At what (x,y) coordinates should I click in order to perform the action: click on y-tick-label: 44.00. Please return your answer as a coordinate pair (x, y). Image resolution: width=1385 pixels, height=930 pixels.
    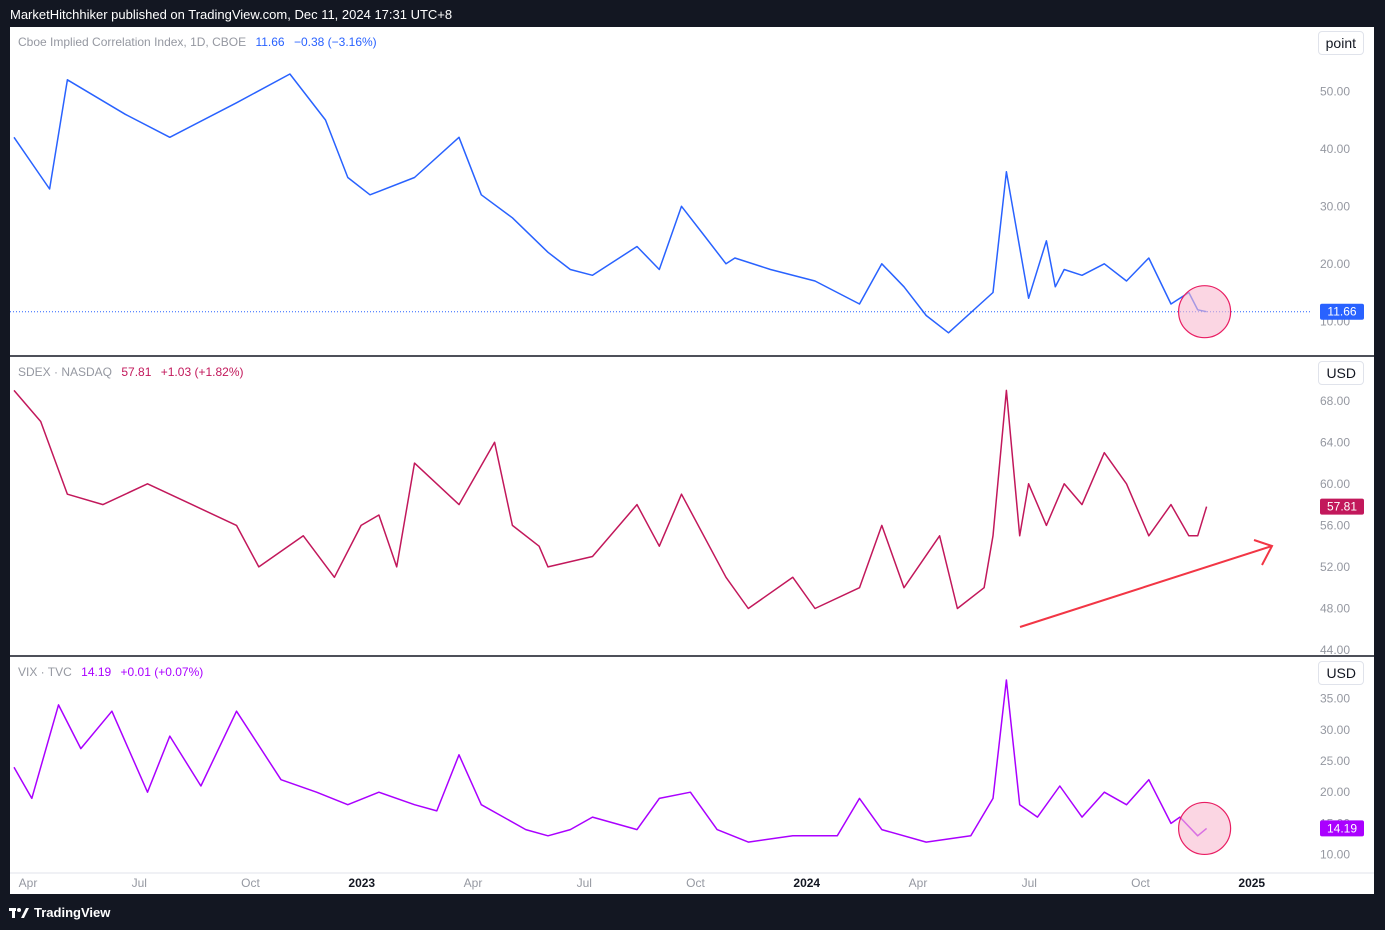
    Looking at the image, I should click on (1335, 650).